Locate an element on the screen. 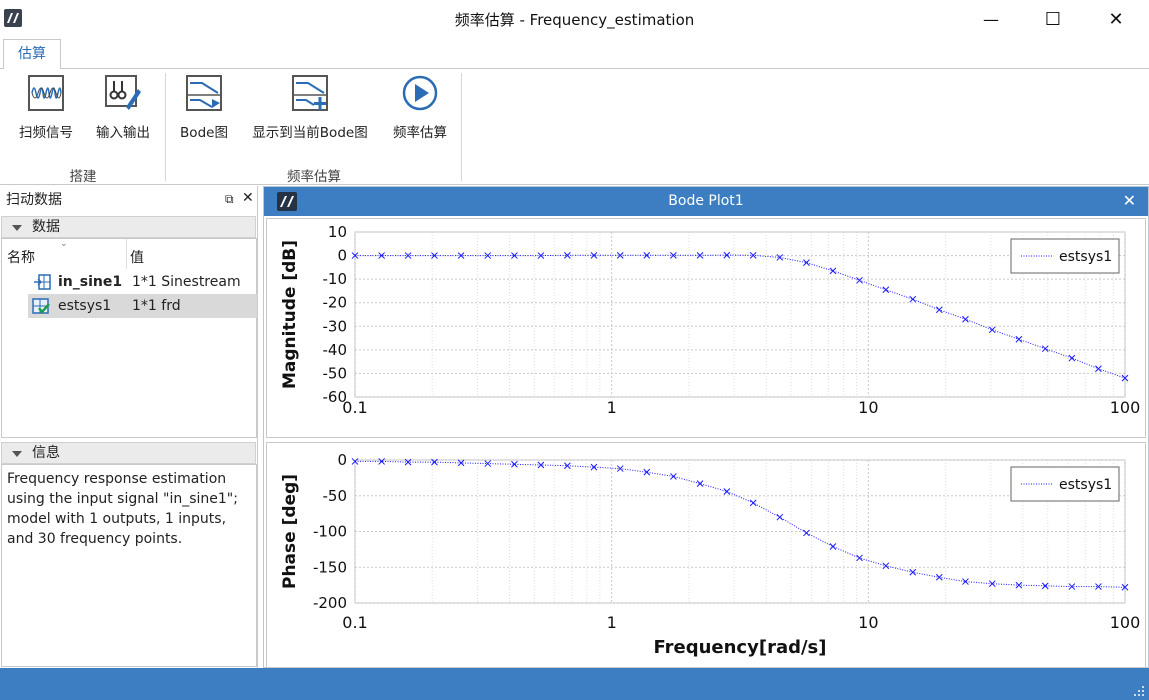  list-item: estsys1 1*1 frd is located at coordinates (142, 306).